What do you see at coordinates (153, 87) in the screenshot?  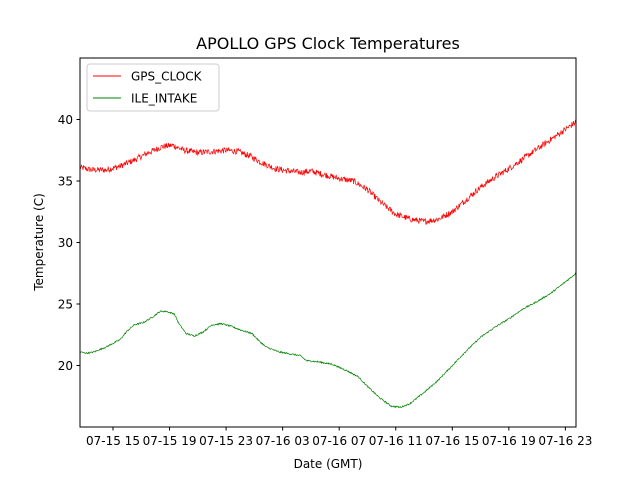 I see `legend: GPS_CLOCK ILE_INTAKE` at bounding box center [153, 87].